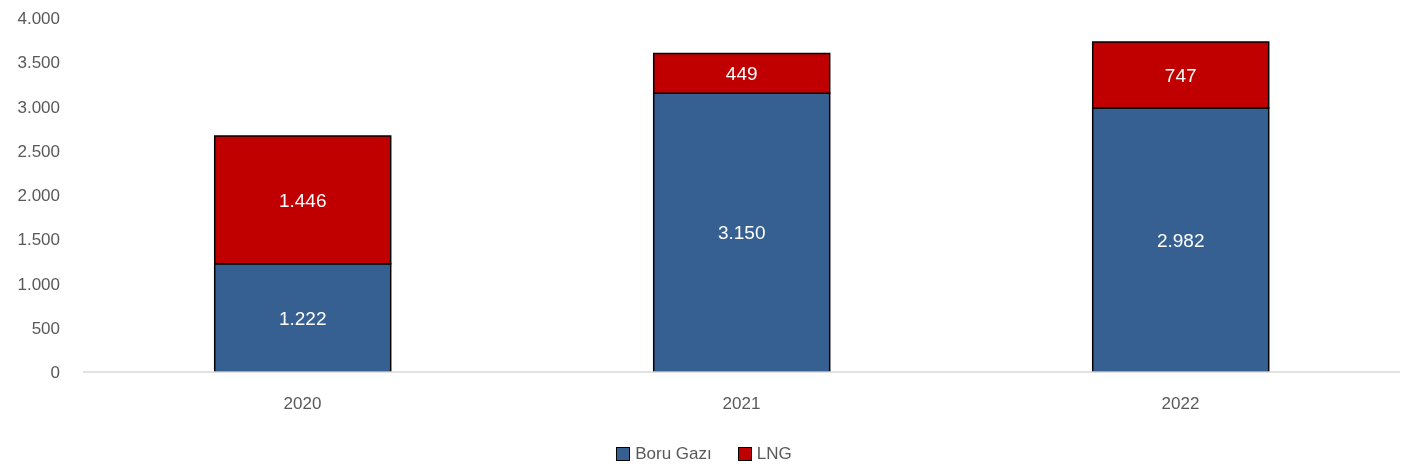 This screenshot has height=468, width=1426. I want to click on data-label: 3.150, so click(741, 233).